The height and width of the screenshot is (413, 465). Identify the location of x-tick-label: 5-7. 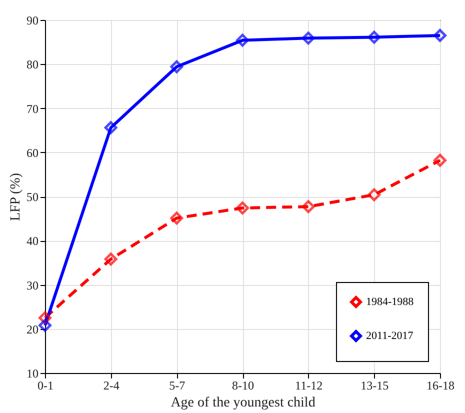
(177, 385).